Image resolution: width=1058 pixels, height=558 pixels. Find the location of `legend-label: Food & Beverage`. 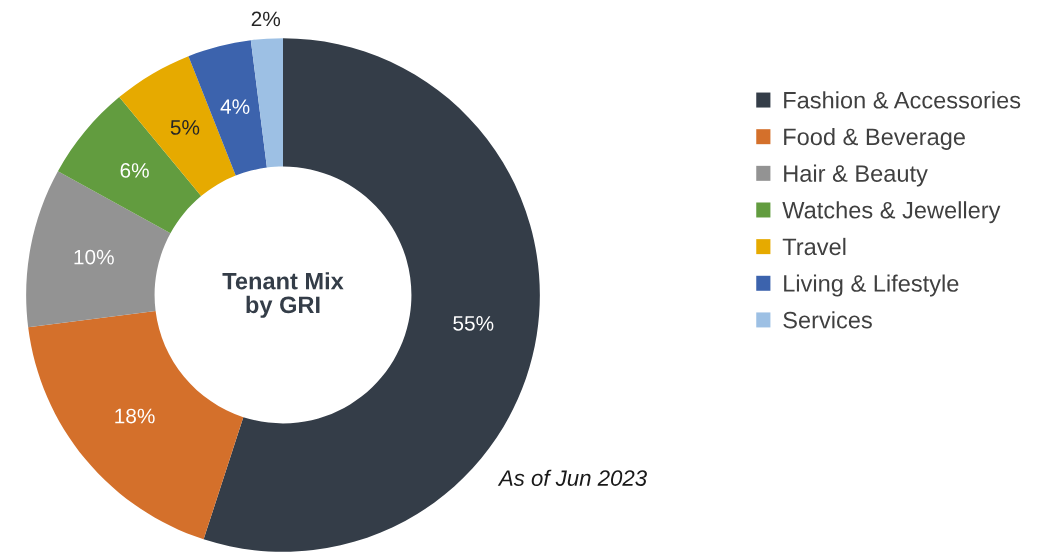

legend-label: Food & Beverage is located at coordinates (874, 138).